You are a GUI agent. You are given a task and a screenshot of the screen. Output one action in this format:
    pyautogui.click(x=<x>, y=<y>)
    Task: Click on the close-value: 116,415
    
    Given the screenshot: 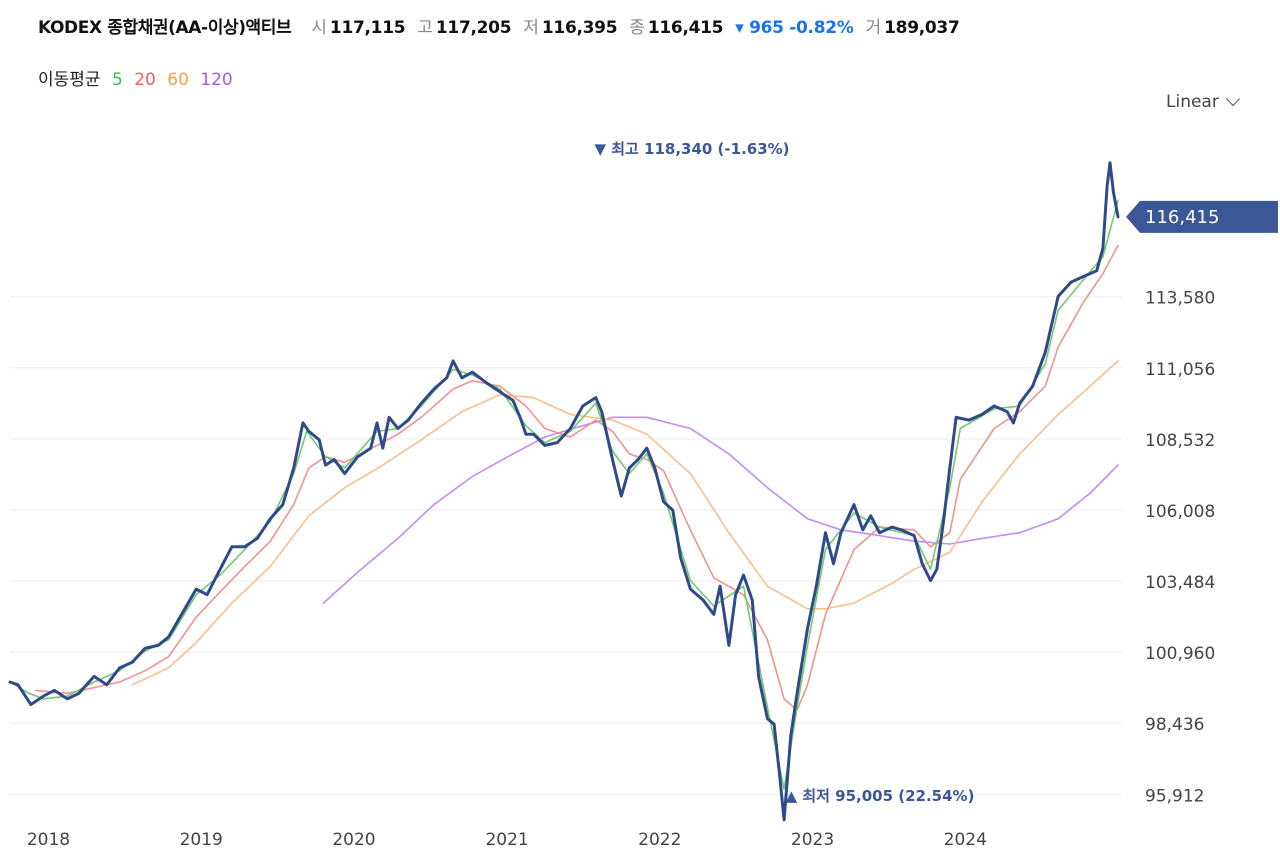 What is the action you would take?
    pyautogui.click(x=685, y=28)
    